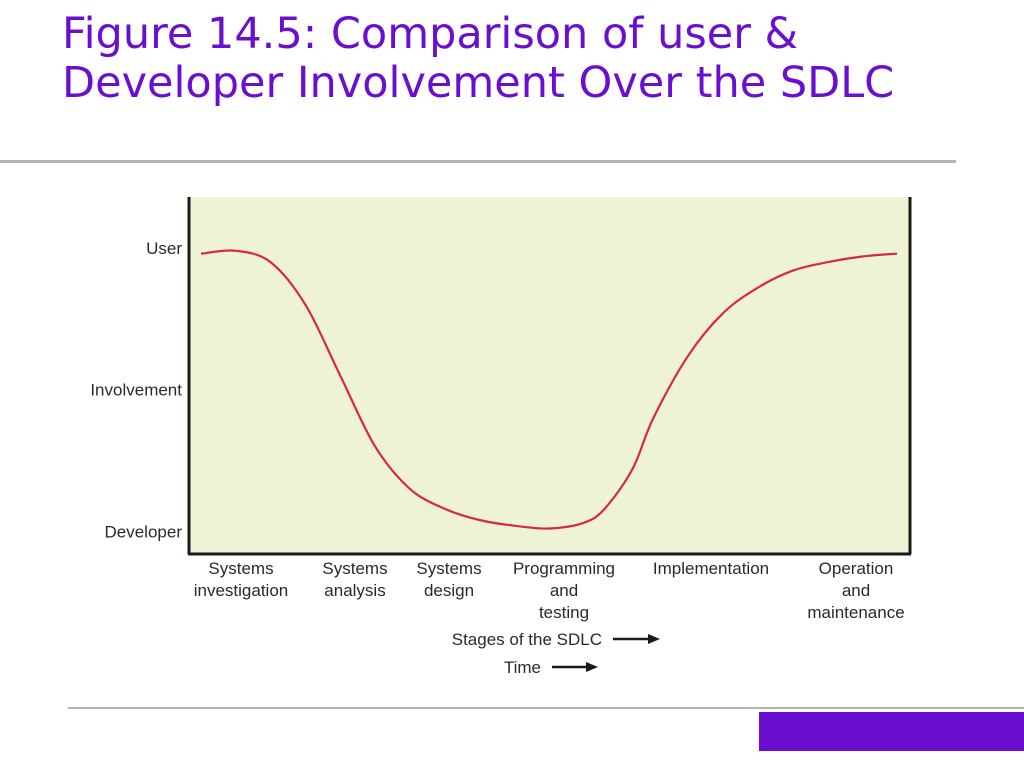 This screenshot has width=1024, height=768. Describe the element at coordinates (241, 579) in the screenshot. I see `x-tick-label: Systems investigation` at that location.